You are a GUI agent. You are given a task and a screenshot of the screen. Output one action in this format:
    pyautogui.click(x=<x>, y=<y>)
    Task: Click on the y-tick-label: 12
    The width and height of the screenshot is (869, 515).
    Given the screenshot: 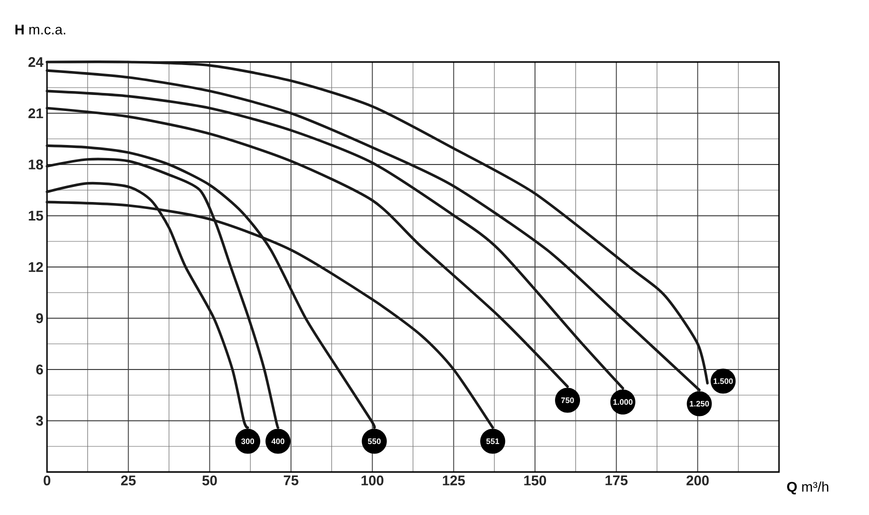 What is the action you would take?
    pyautogui.click(x=35, y=267)
    